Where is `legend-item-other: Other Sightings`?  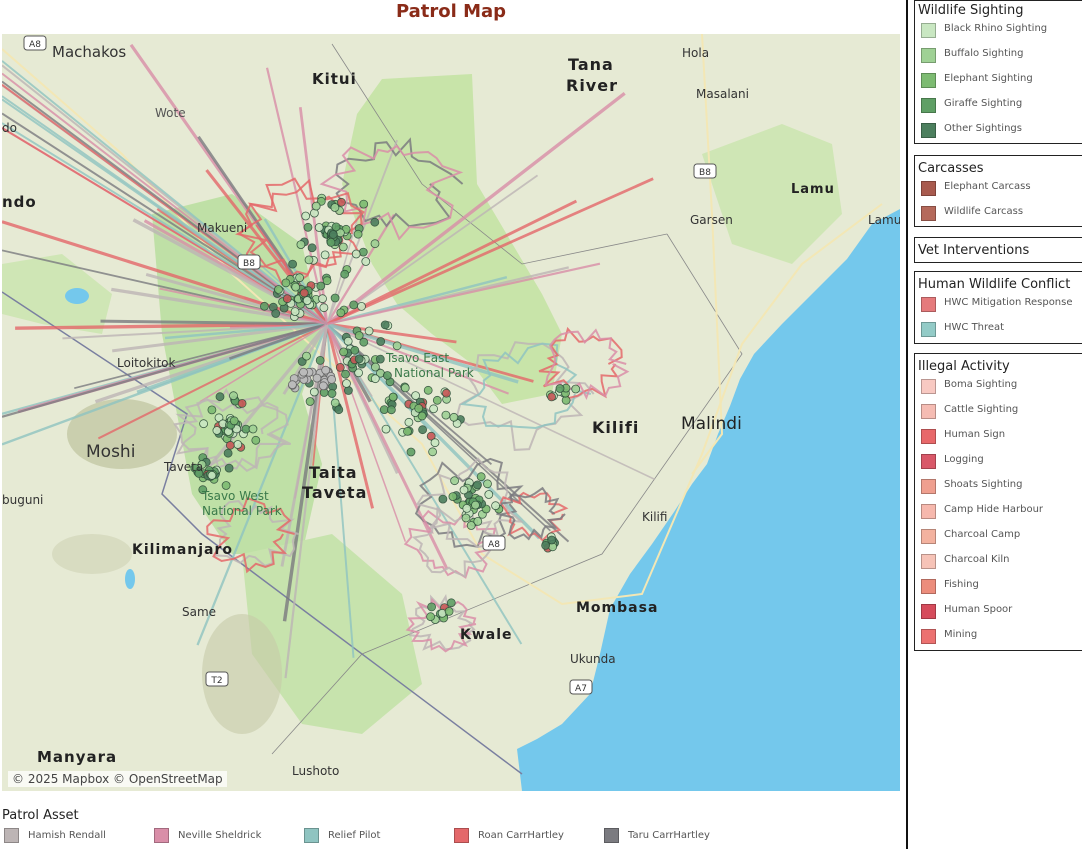
legend-item-other: Other Sightings is located at coordinates (998, 132).